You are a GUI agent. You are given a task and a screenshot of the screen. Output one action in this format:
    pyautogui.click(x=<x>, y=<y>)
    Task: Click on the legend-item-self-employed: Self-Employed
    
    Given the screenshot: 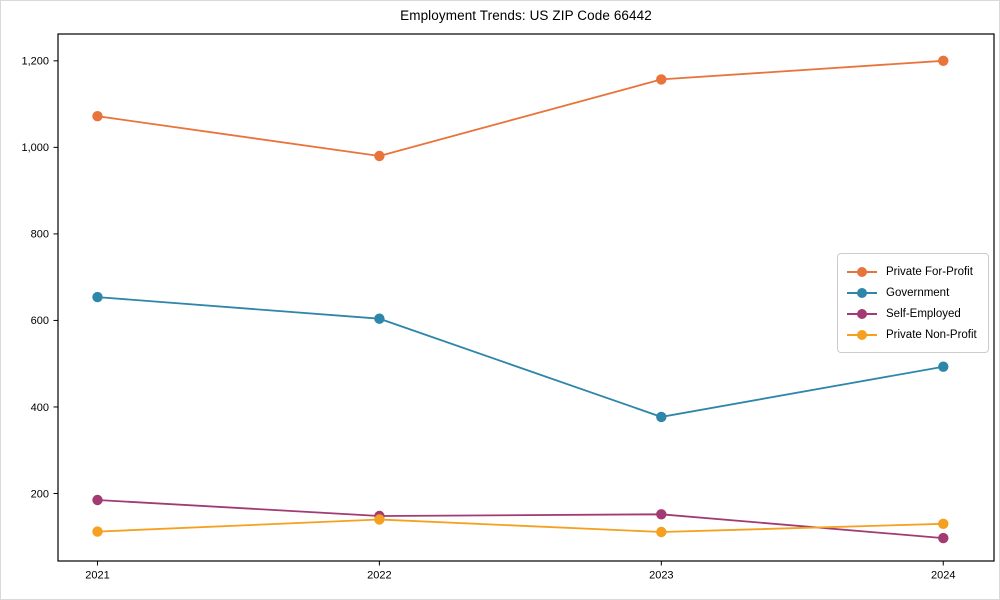 What is the action you would take?
    pyautogui.click(x=913, y=313)
    